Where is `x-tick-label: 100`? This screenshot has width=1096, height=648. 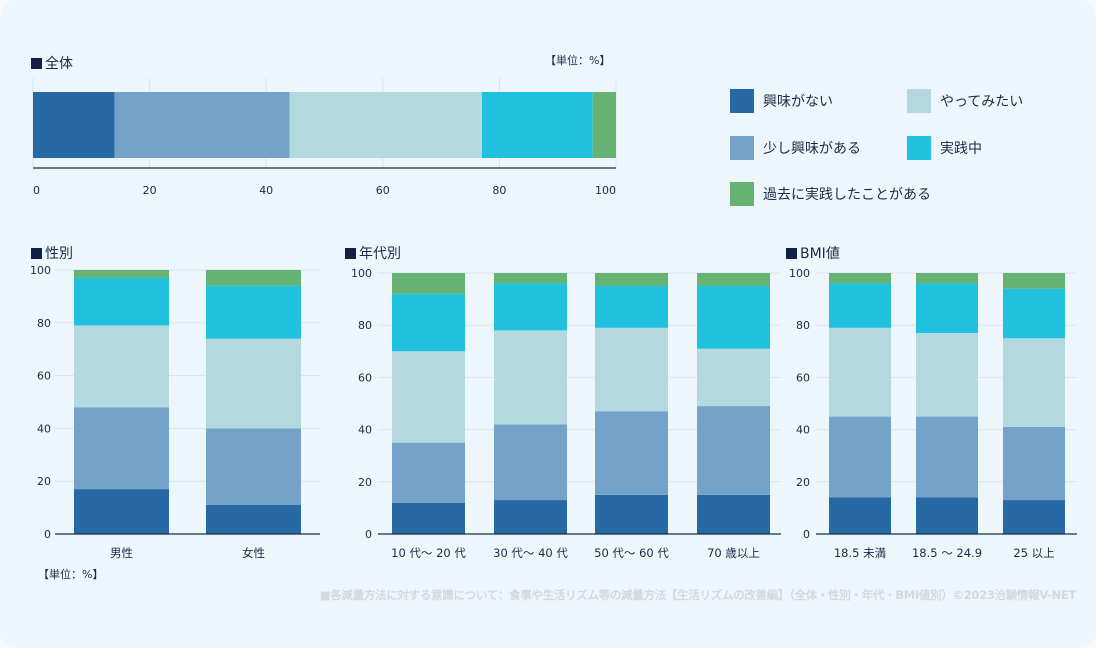 x-tick-label: 100 is located at coordinates (605, 190).